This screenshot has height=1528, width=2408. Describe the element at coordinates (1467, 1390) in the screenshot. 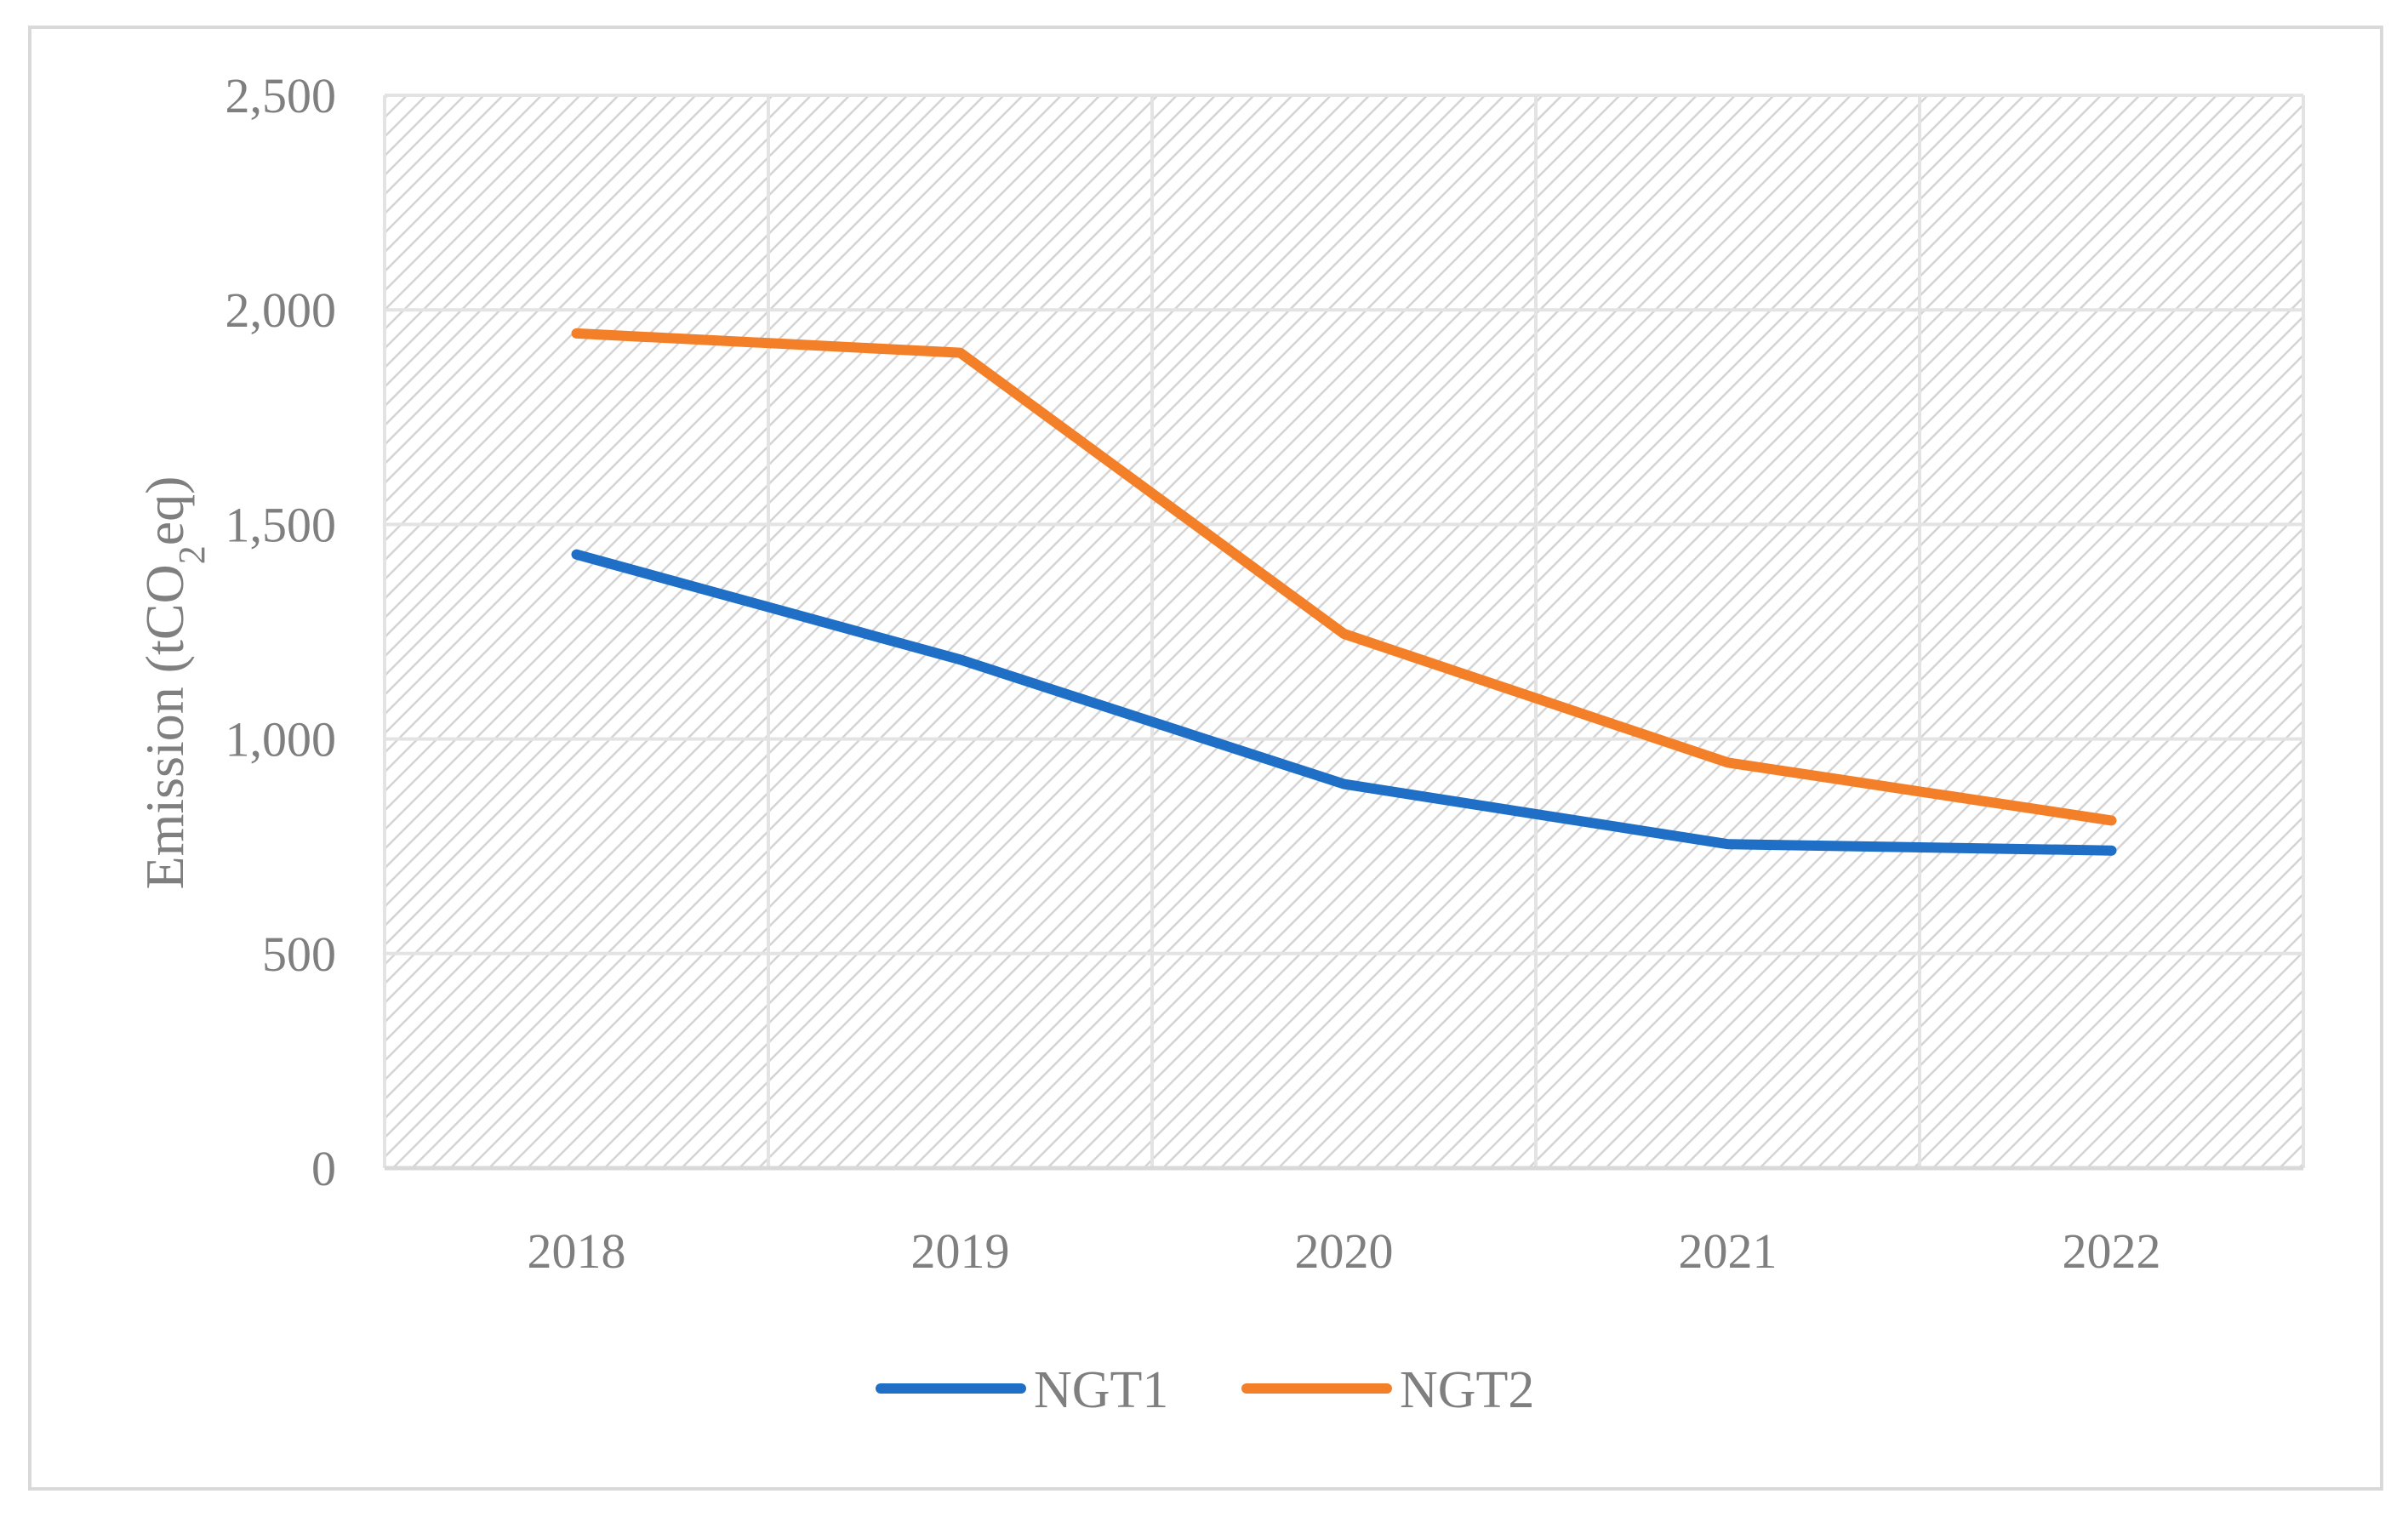

I see `legend-label: NGT2` at that location.